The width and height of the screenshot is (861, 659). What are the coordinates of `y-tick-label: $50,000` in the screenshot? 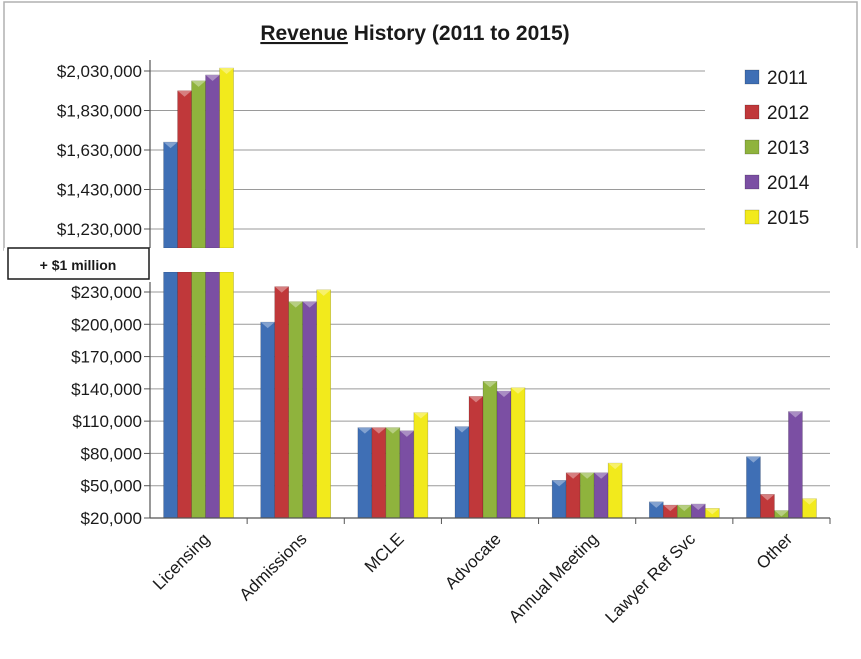 It's located at (111, 486).